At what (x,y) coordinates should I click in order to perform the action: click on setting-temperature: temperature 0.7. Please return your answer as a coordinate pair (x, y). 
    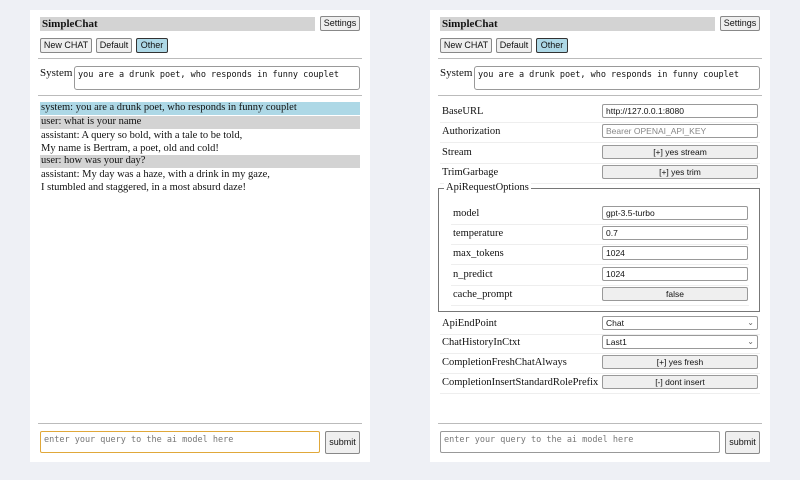
    Looking at the image, I should click on (600, 235).